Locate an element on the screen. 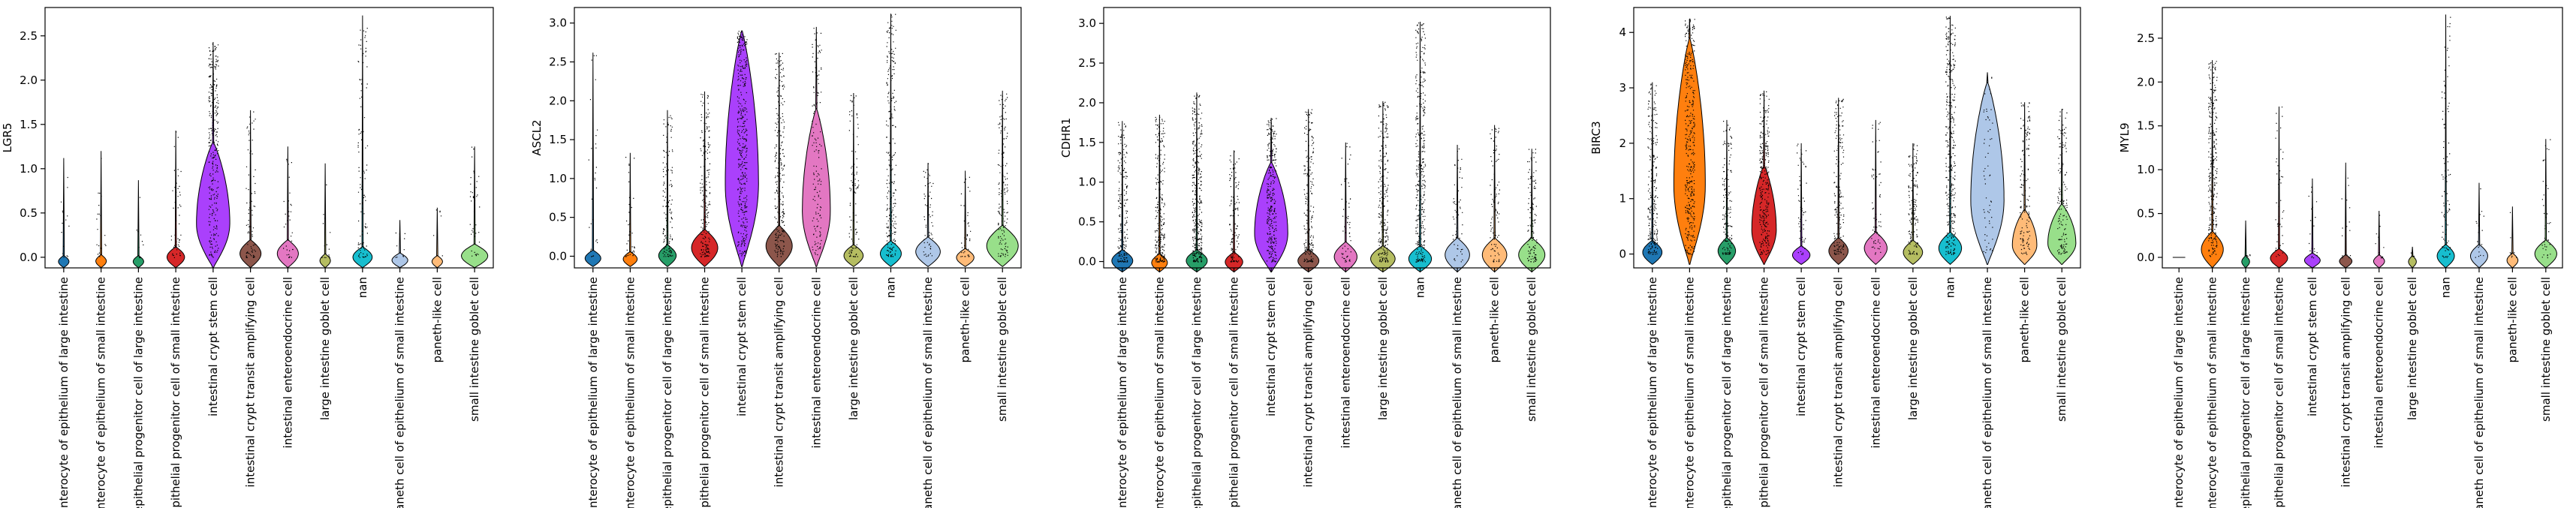 This screenshot has height=508, width=2576. y-axis-label: ASCL2 is located at coordinates (537, 137).